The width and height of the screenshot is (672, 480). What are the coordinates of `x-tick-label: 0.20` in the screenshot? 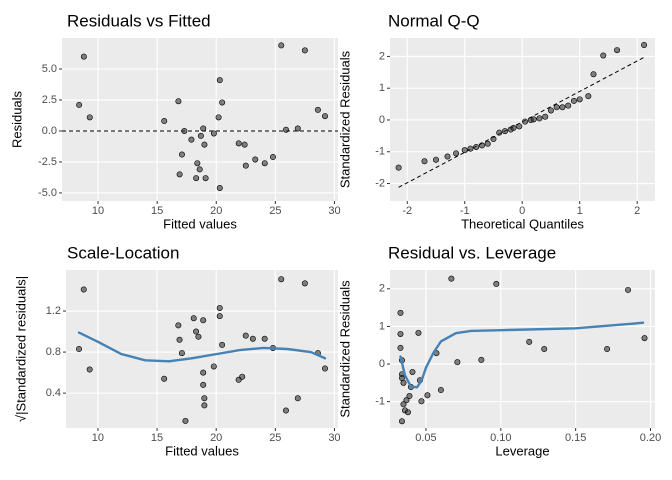 It's located at (650, 438).